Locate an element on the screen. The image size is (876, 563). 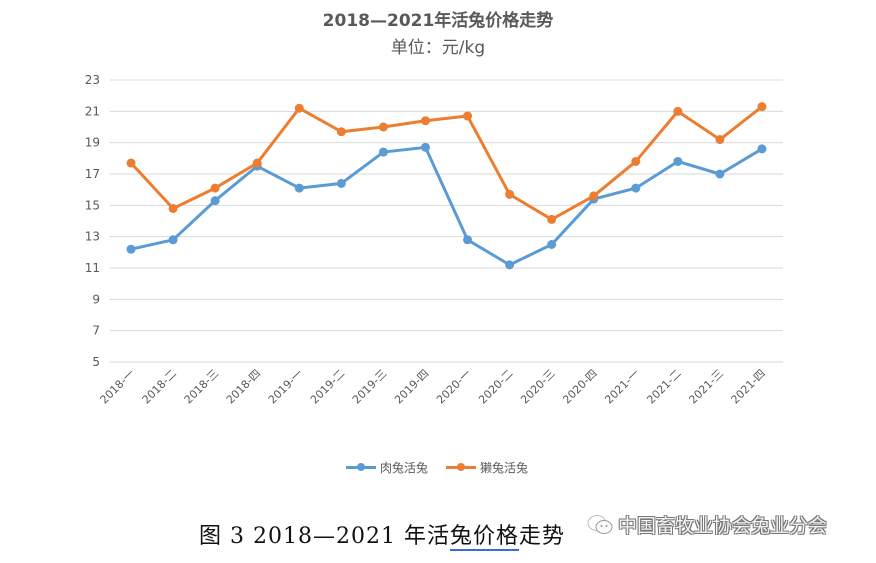
figure-caption: 图 3 2018—2021 年活兔价格走势 is located at coordinates (382, 534).